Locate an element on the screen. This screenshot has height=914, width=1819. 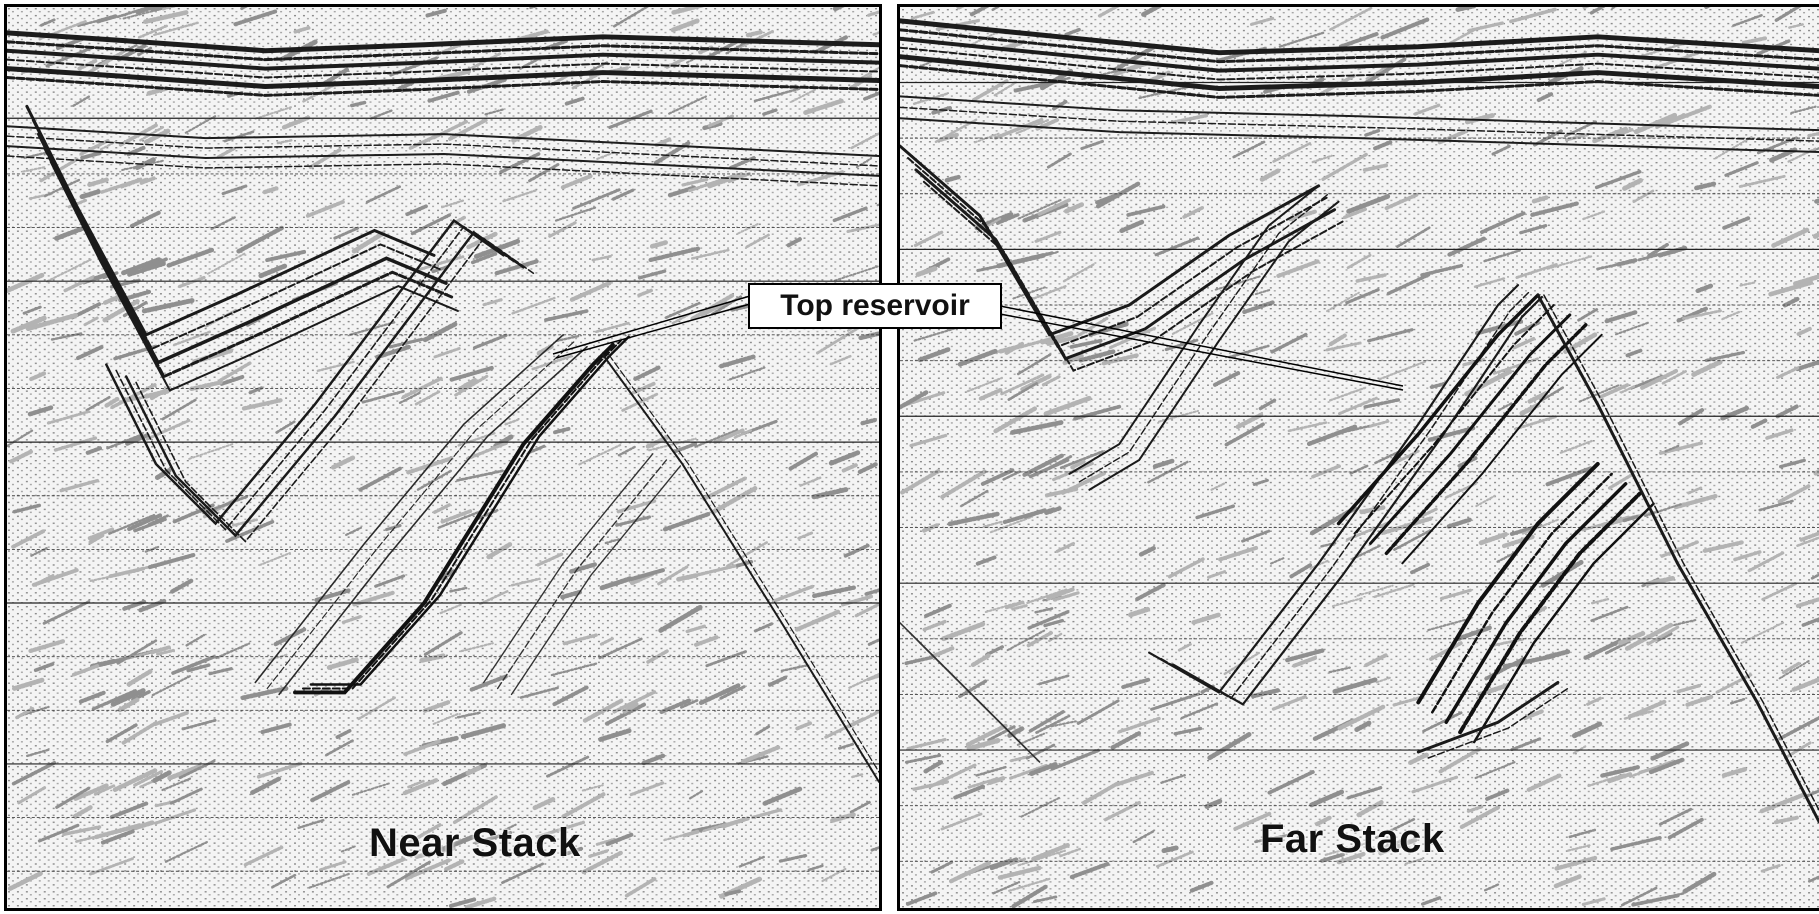
near-stack-label: Near Stack is located at coordinates (475, 843).